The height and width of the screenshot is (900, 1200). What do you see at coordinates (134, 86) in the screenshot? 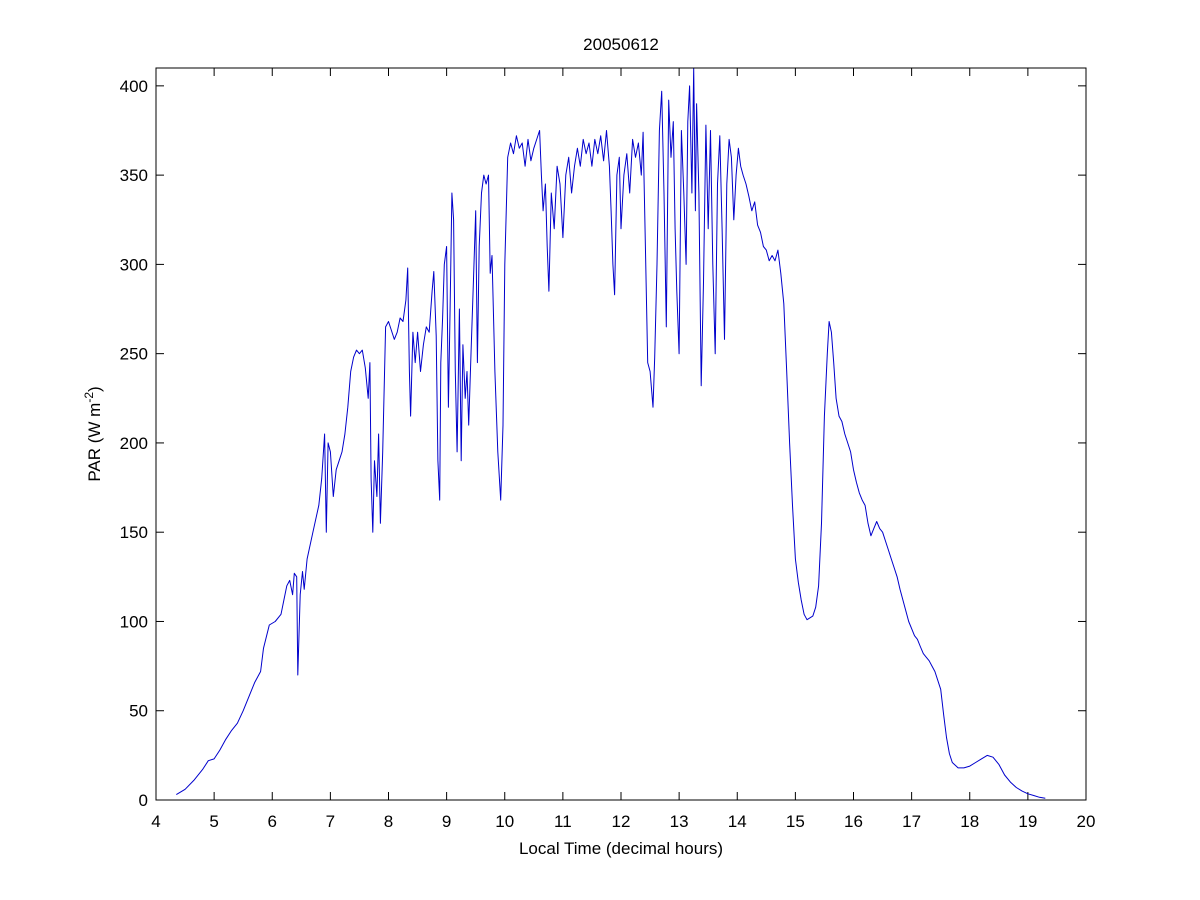
I see `y-tick-label: 400` at bounding box center [134, 86].